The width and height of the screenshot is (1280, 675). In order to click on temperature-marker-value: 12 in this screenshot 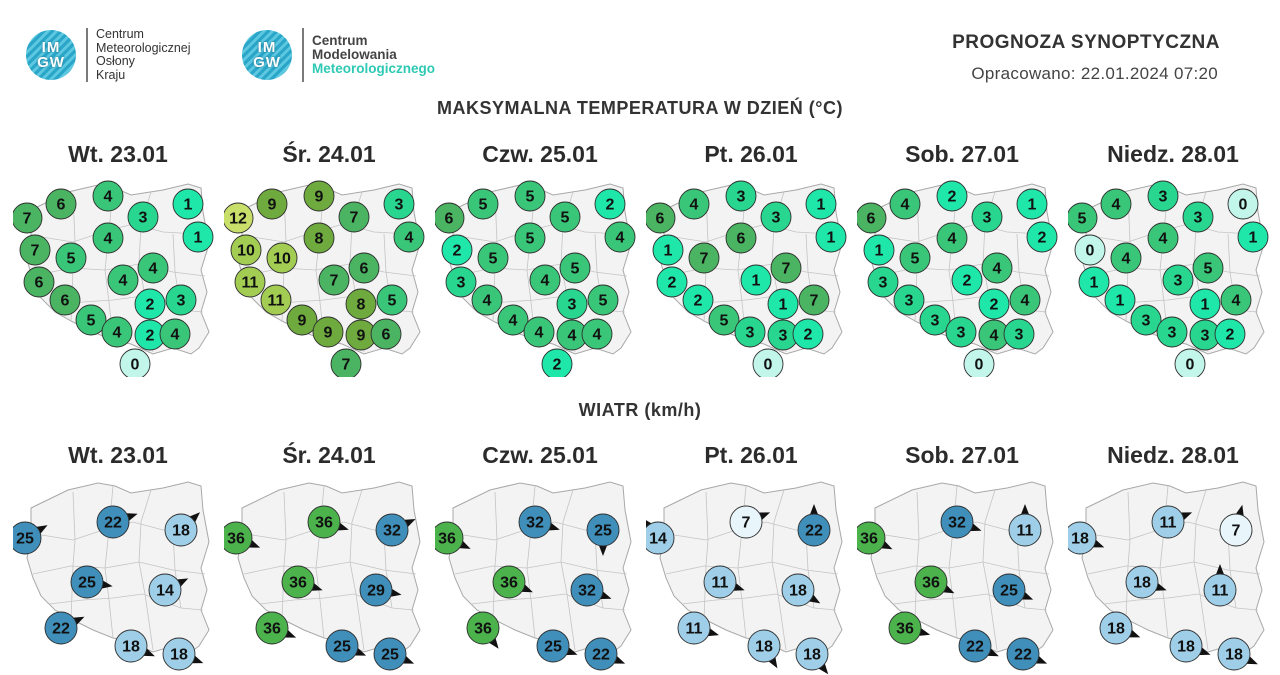, I will do `click(238, 219)`.